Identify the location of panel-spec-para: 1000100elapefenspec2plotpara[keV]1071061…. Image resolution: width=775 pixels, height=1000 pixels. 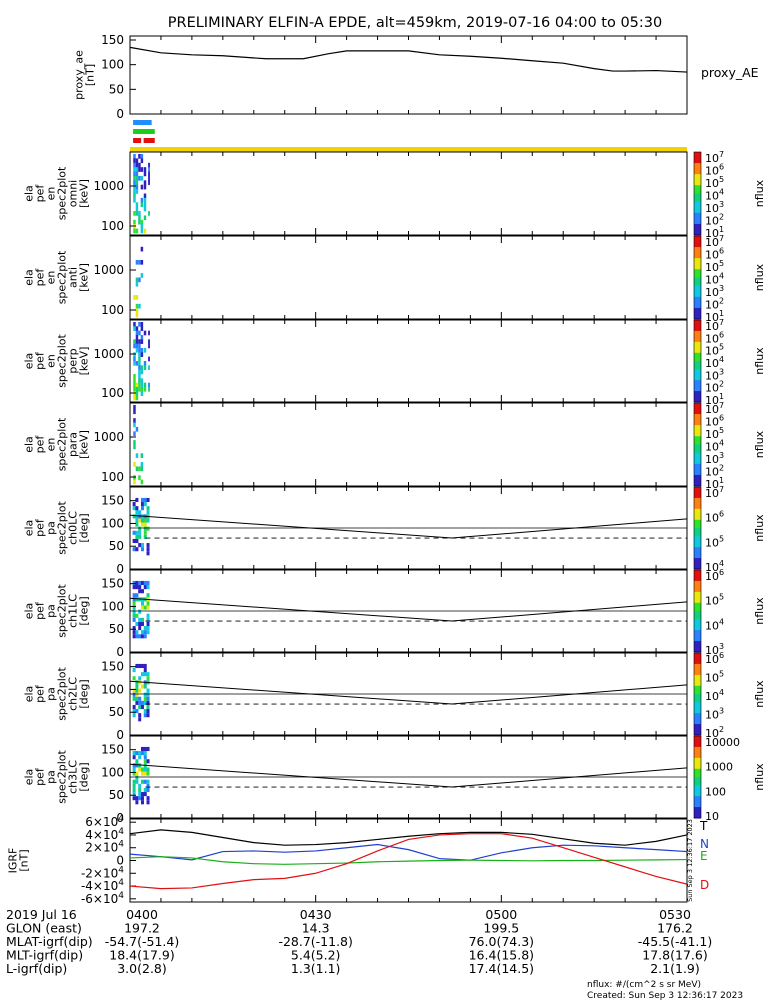
(395, 446).